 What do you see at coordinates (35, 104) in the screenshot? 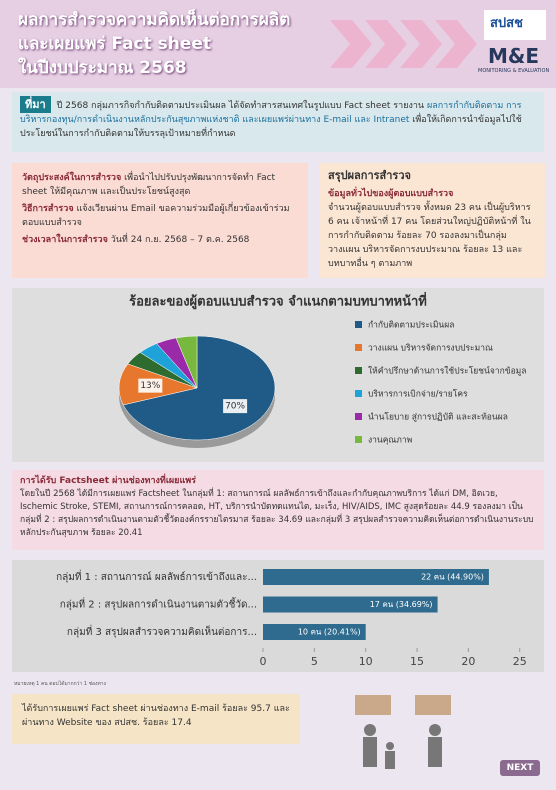
I see `background-label: ที่มา` at bounding box center [35, 104].